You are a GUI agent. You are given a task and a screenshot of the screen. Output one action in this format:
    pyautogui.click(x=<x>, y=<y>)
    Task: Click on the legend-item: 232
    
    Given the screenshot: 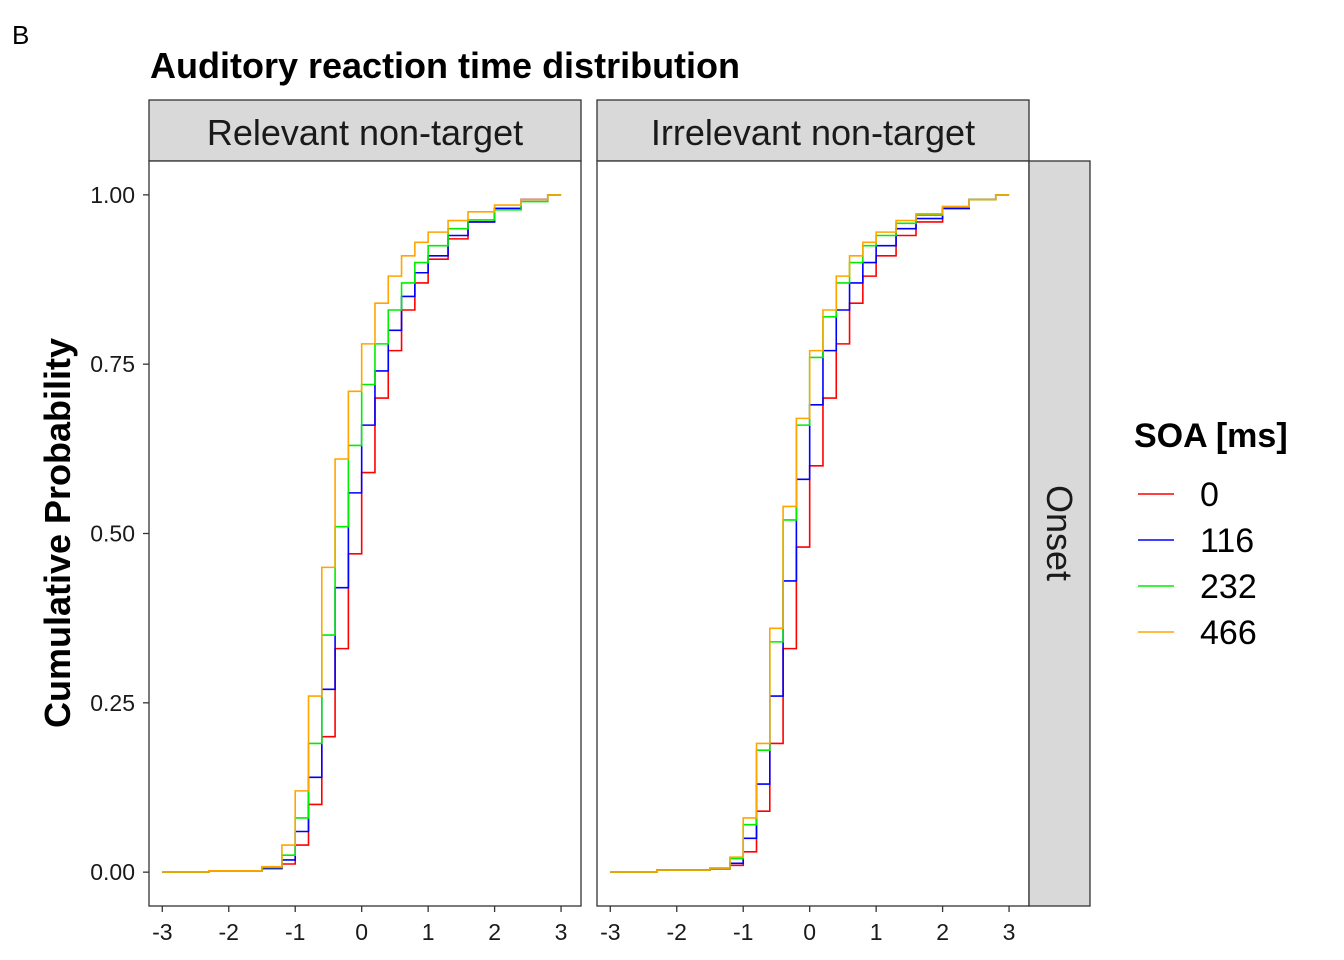 What is the action you would take?
    pyautogui.click(x=1197, y=587)
    